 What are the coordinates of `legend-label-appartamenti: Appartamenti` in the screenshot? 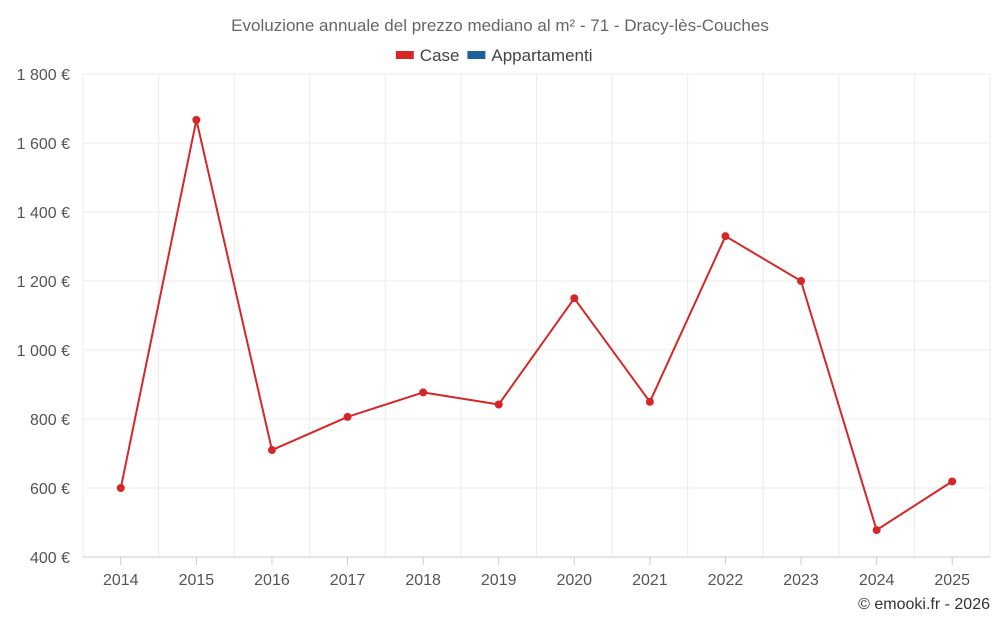 It's located at (541, 55).